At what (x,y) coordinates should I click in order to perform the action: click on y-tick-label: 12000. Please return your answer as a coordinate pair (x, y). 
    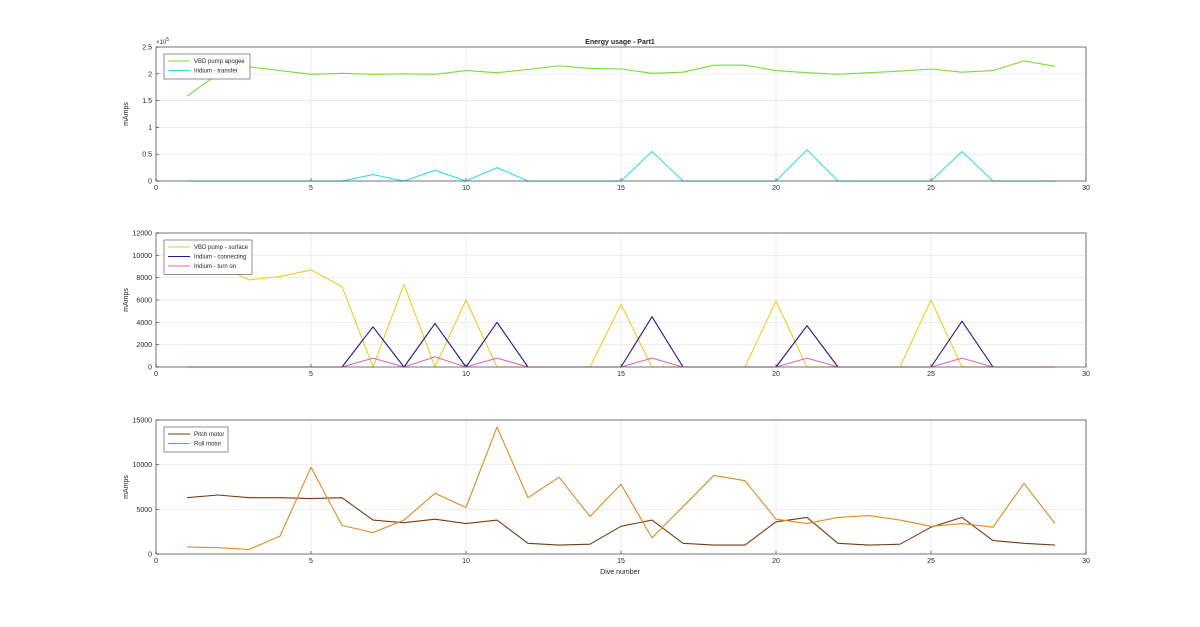
    Looking at the image, I should click on (143, 234).